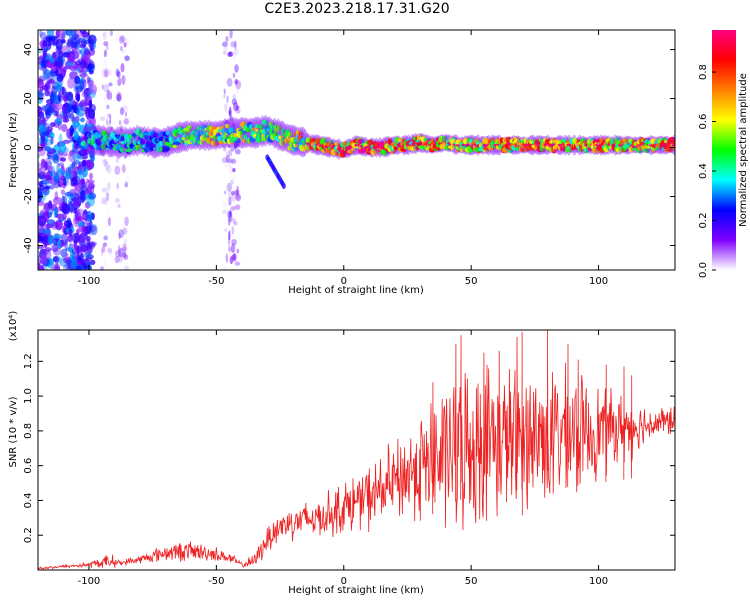 The image size is (750, 600). I want to click on colorbar-tick-label: 0.4, so click(703, 171).